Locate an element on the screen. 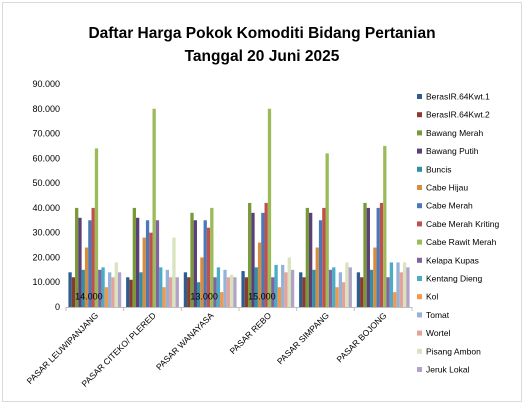 Image resolution: width=524 pixels, height=404 pixels. data-label: 13.000 is located at coordinates (204, 297).